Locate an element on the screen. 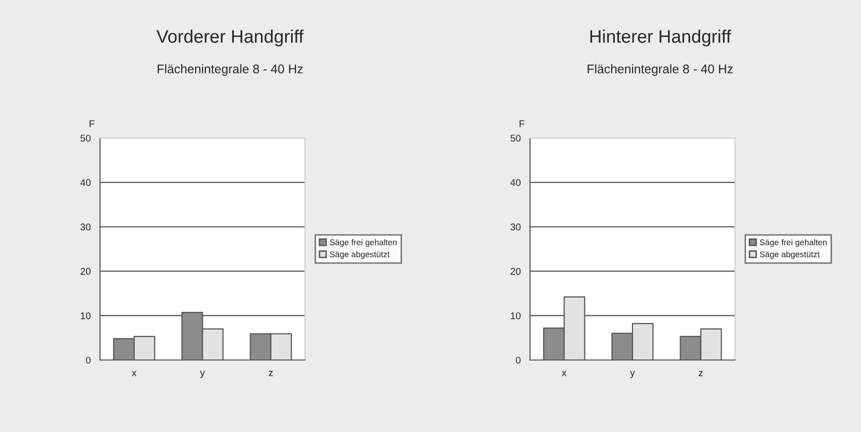 Image resolution: width=861 pixels, height=432 pixels. chart-title: Vorderer Handgriff is located at coordinates (230, 38).